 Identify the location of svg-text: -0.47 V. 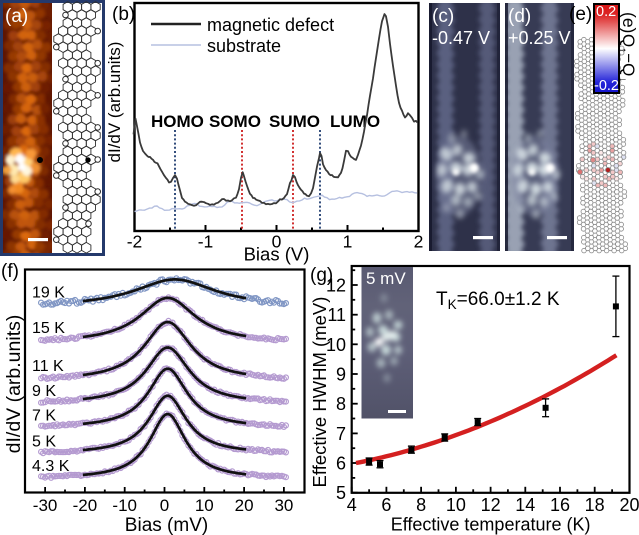
(461, 38).